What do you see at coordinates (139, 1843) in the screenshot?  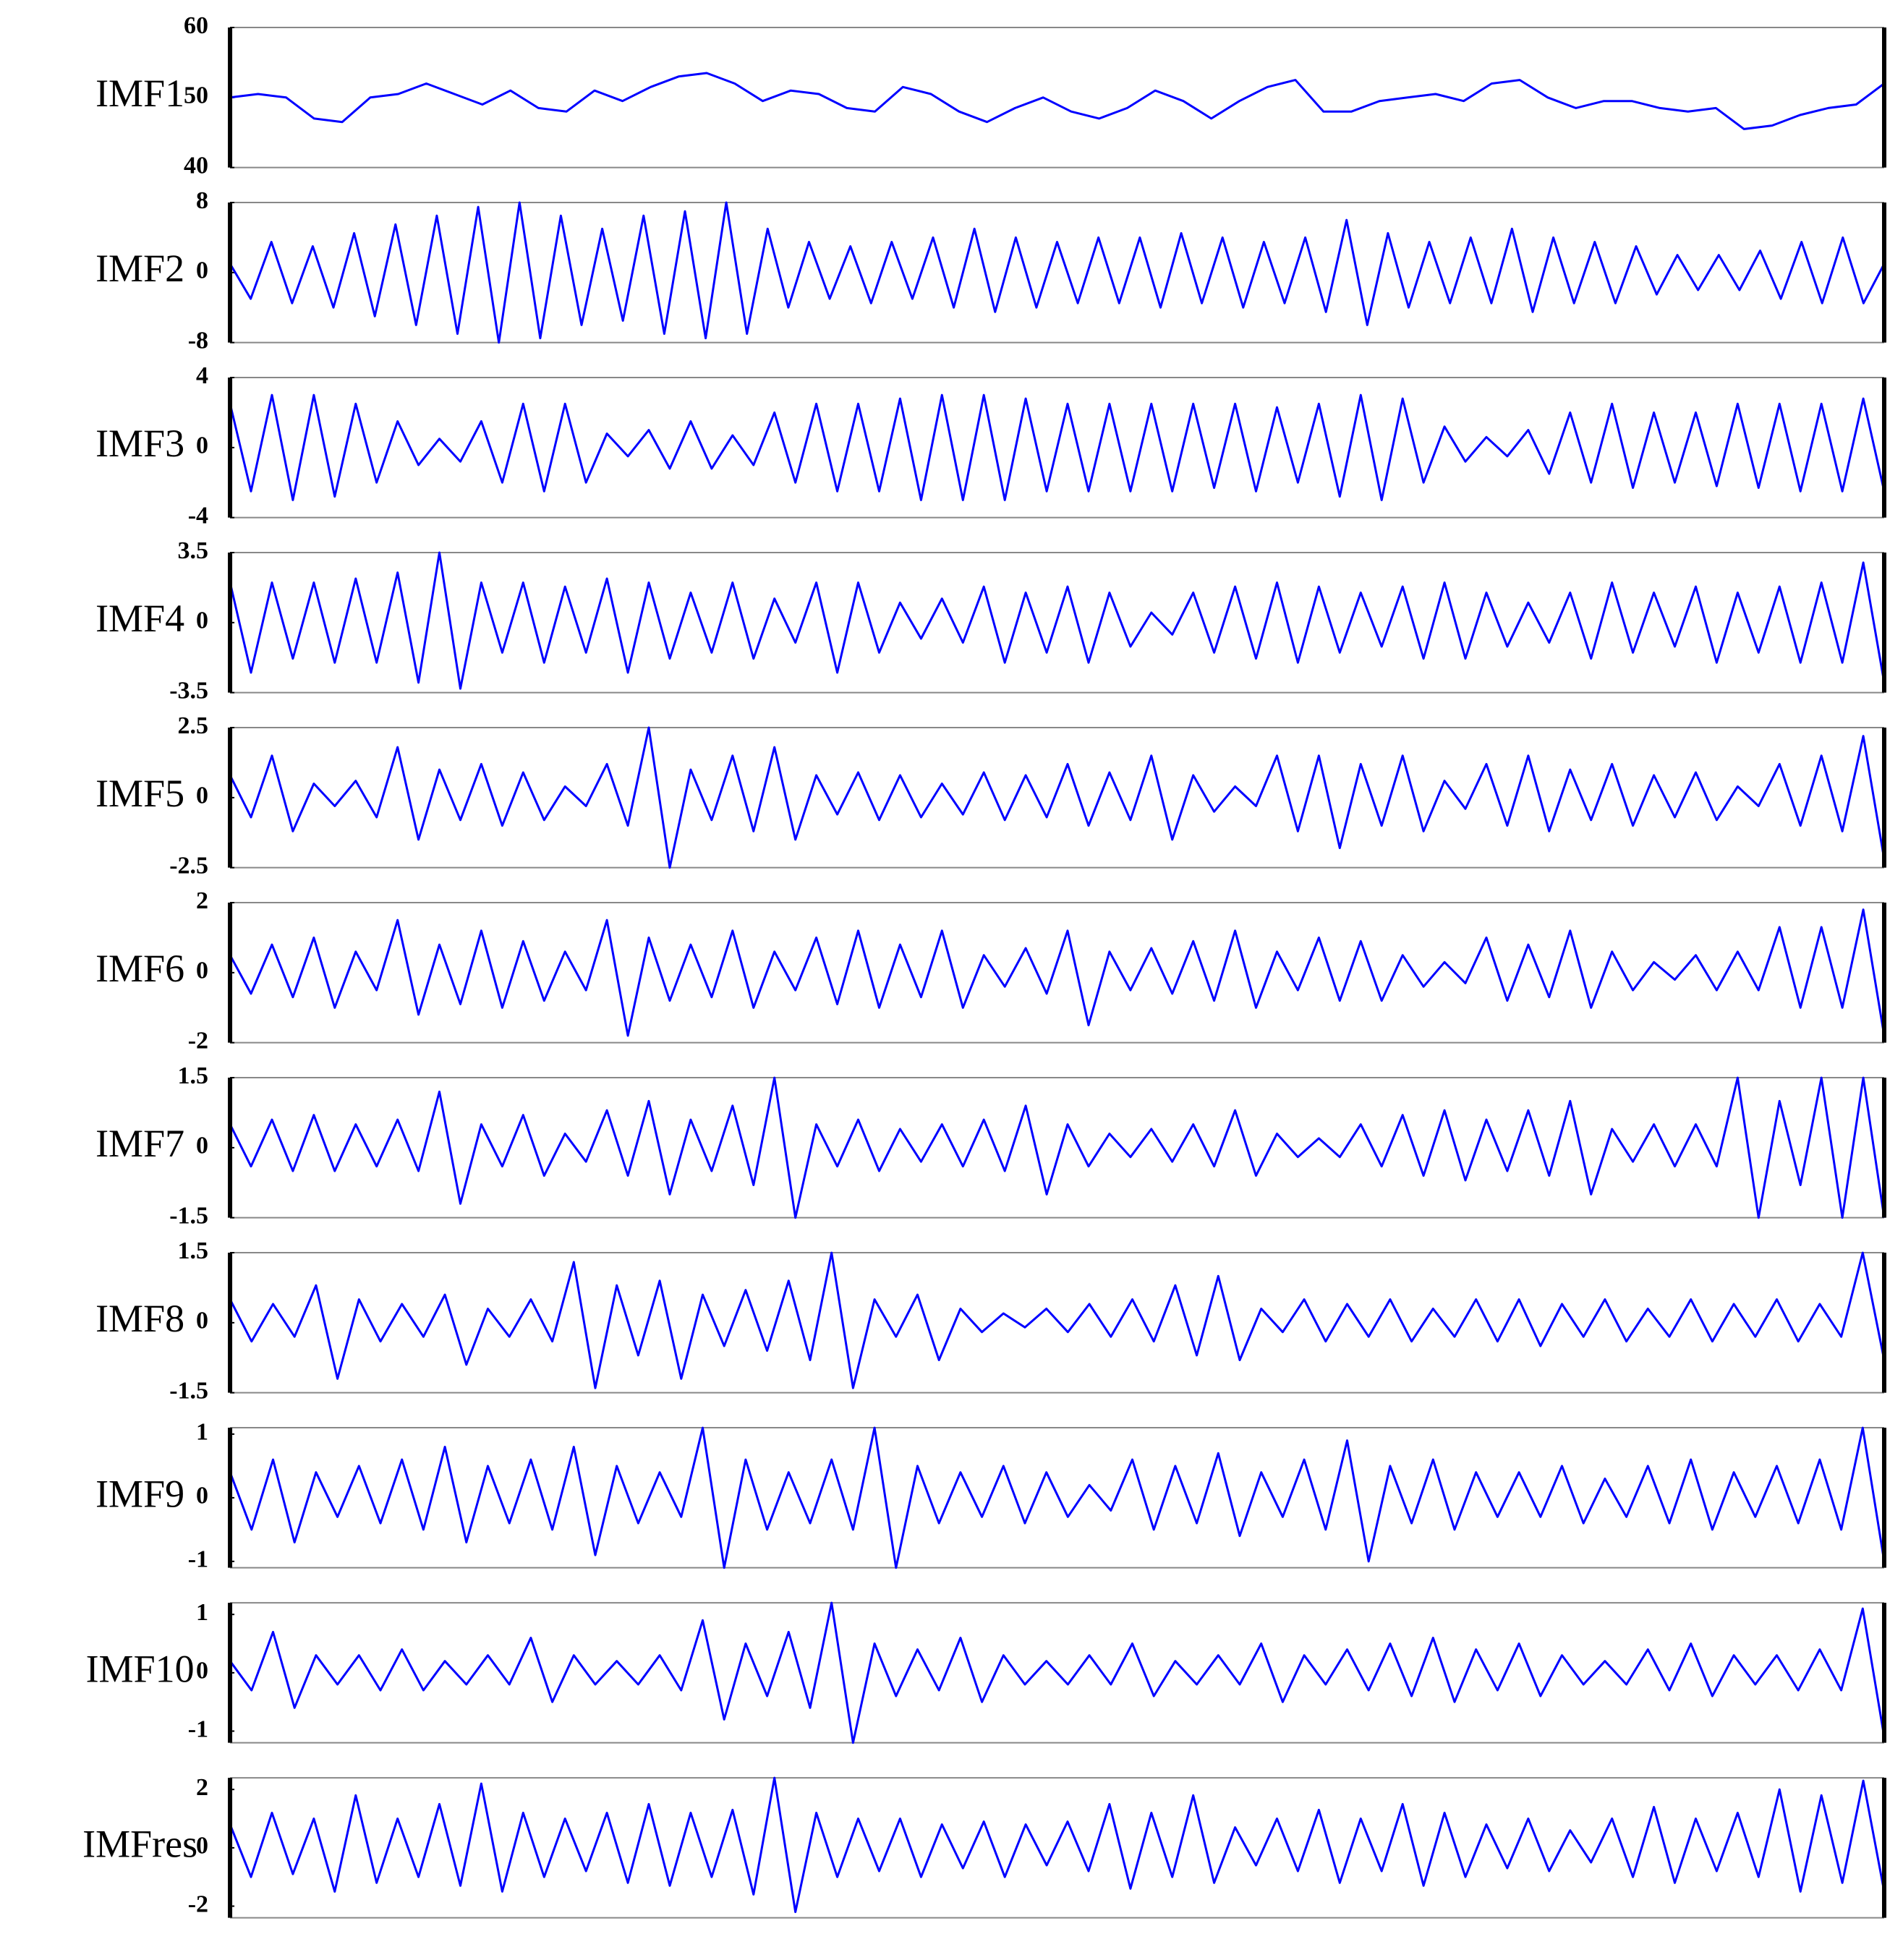 I see `panel-label: IMFres` at bounding box center [139, 1843].